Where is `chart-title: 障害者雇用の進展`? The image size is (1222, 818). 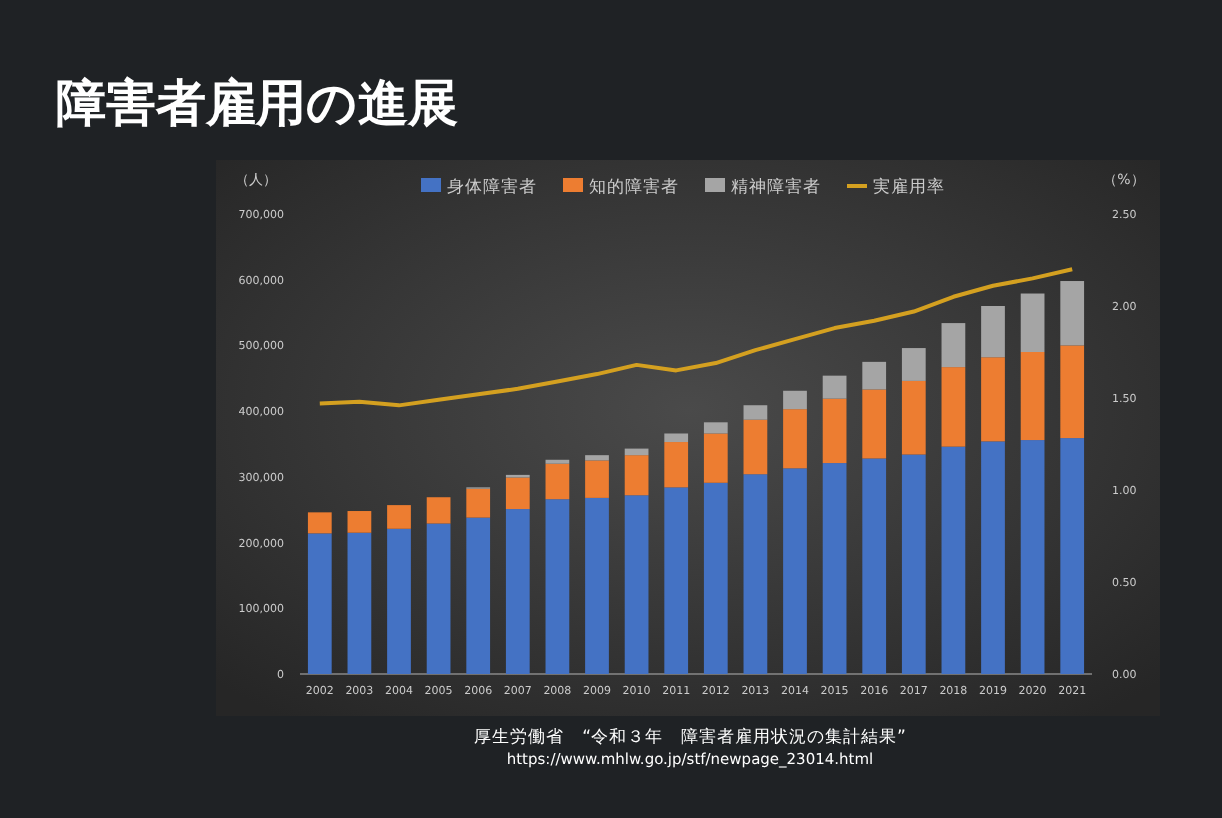
chart-title: 障害者雇用の進展 is located at coordinates (257, 103).